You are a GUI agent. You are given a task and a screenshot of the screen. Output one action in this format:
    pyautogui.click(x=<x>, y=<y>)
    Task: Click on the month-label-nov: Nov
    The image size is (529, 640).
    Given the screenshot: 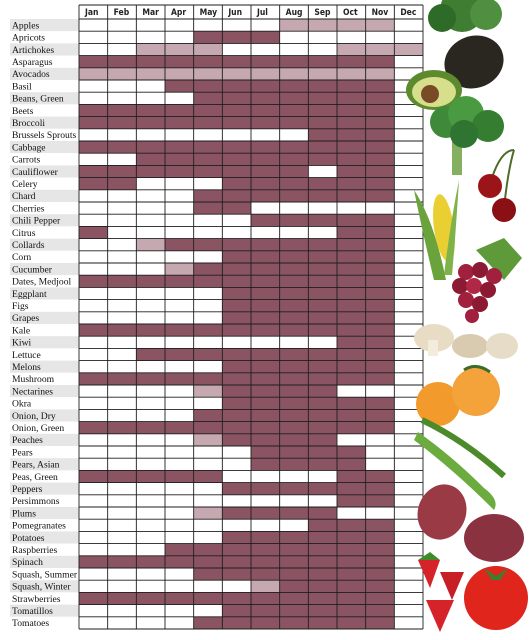 What is the action you would take?
    pyautogui.click(x=380, y=13)
    